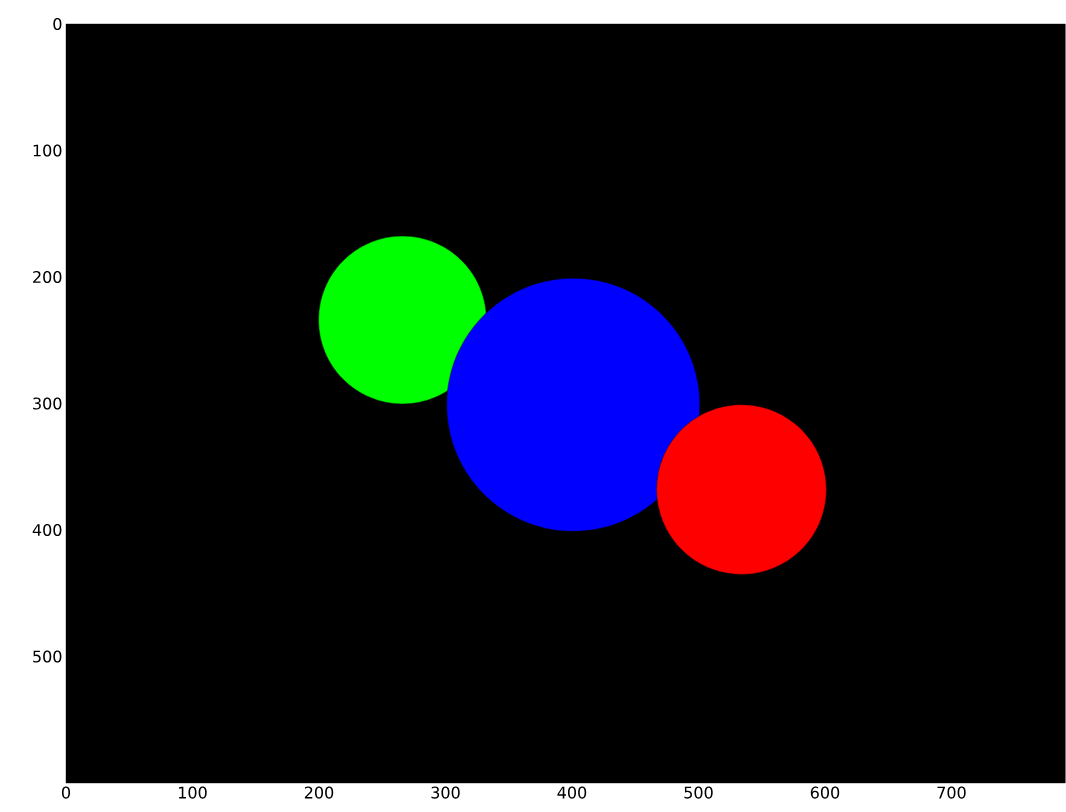 Image resolution: width=1066 pixels, height=812 pixels. Describe the element at coordinates (572, 792) in the screenshot. I see `x-tick-label: 400` at that location.